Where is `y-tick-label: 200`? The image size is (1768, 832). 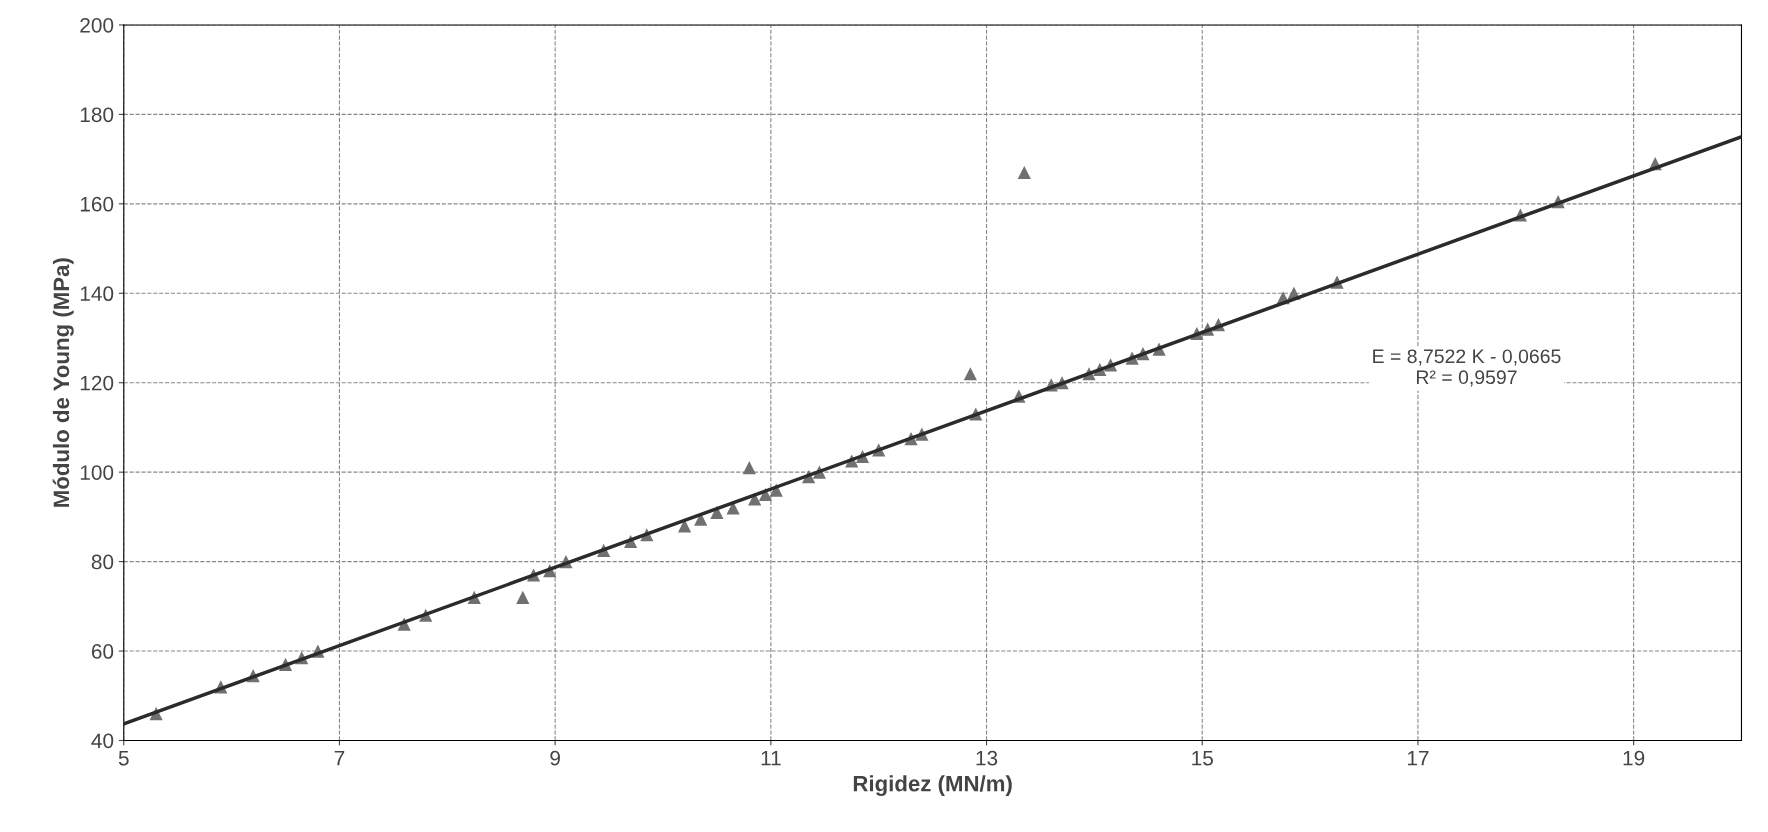
y-tick-label: 200 is located at coordinates (97, 25).